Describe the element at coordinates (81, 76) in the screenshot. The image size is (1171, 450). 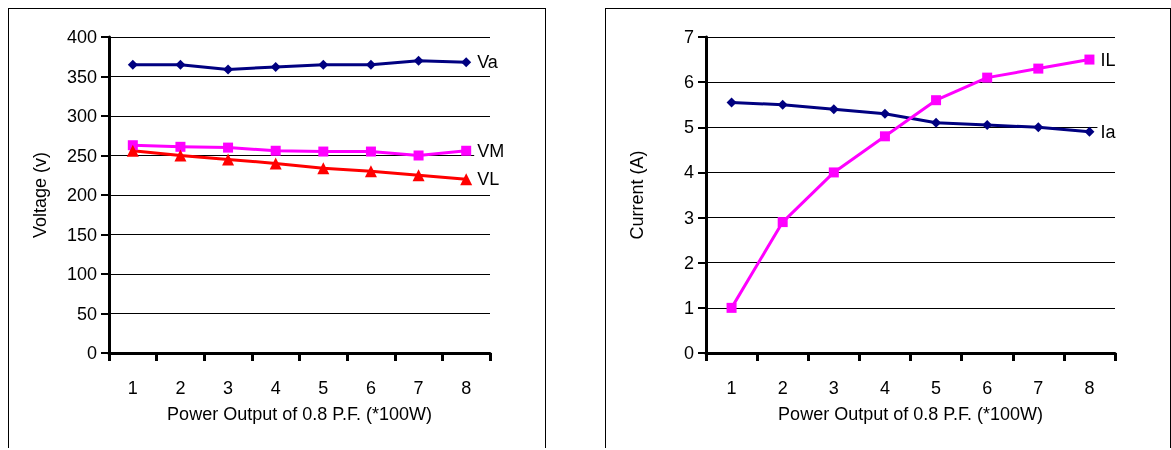
I see `y-tick-label: 350` at that location.